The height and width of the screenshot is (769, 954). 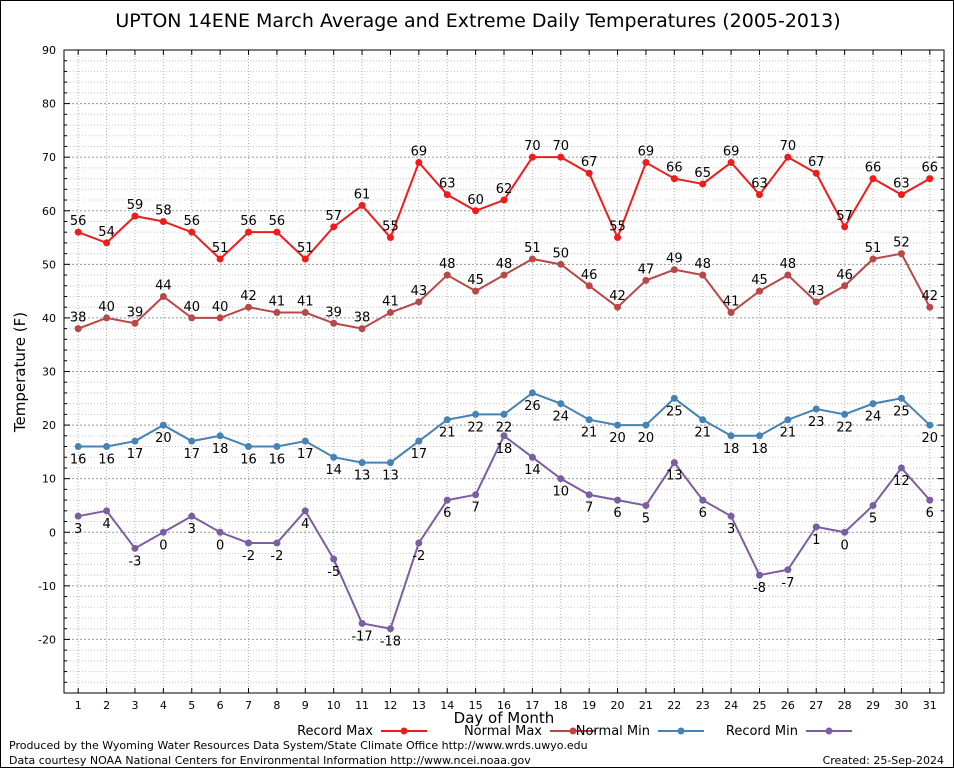 What do you see at coordinates (220, 248) in the screenshot?
I see `record-max-data-label: 51` at bounding box center [220, 248].